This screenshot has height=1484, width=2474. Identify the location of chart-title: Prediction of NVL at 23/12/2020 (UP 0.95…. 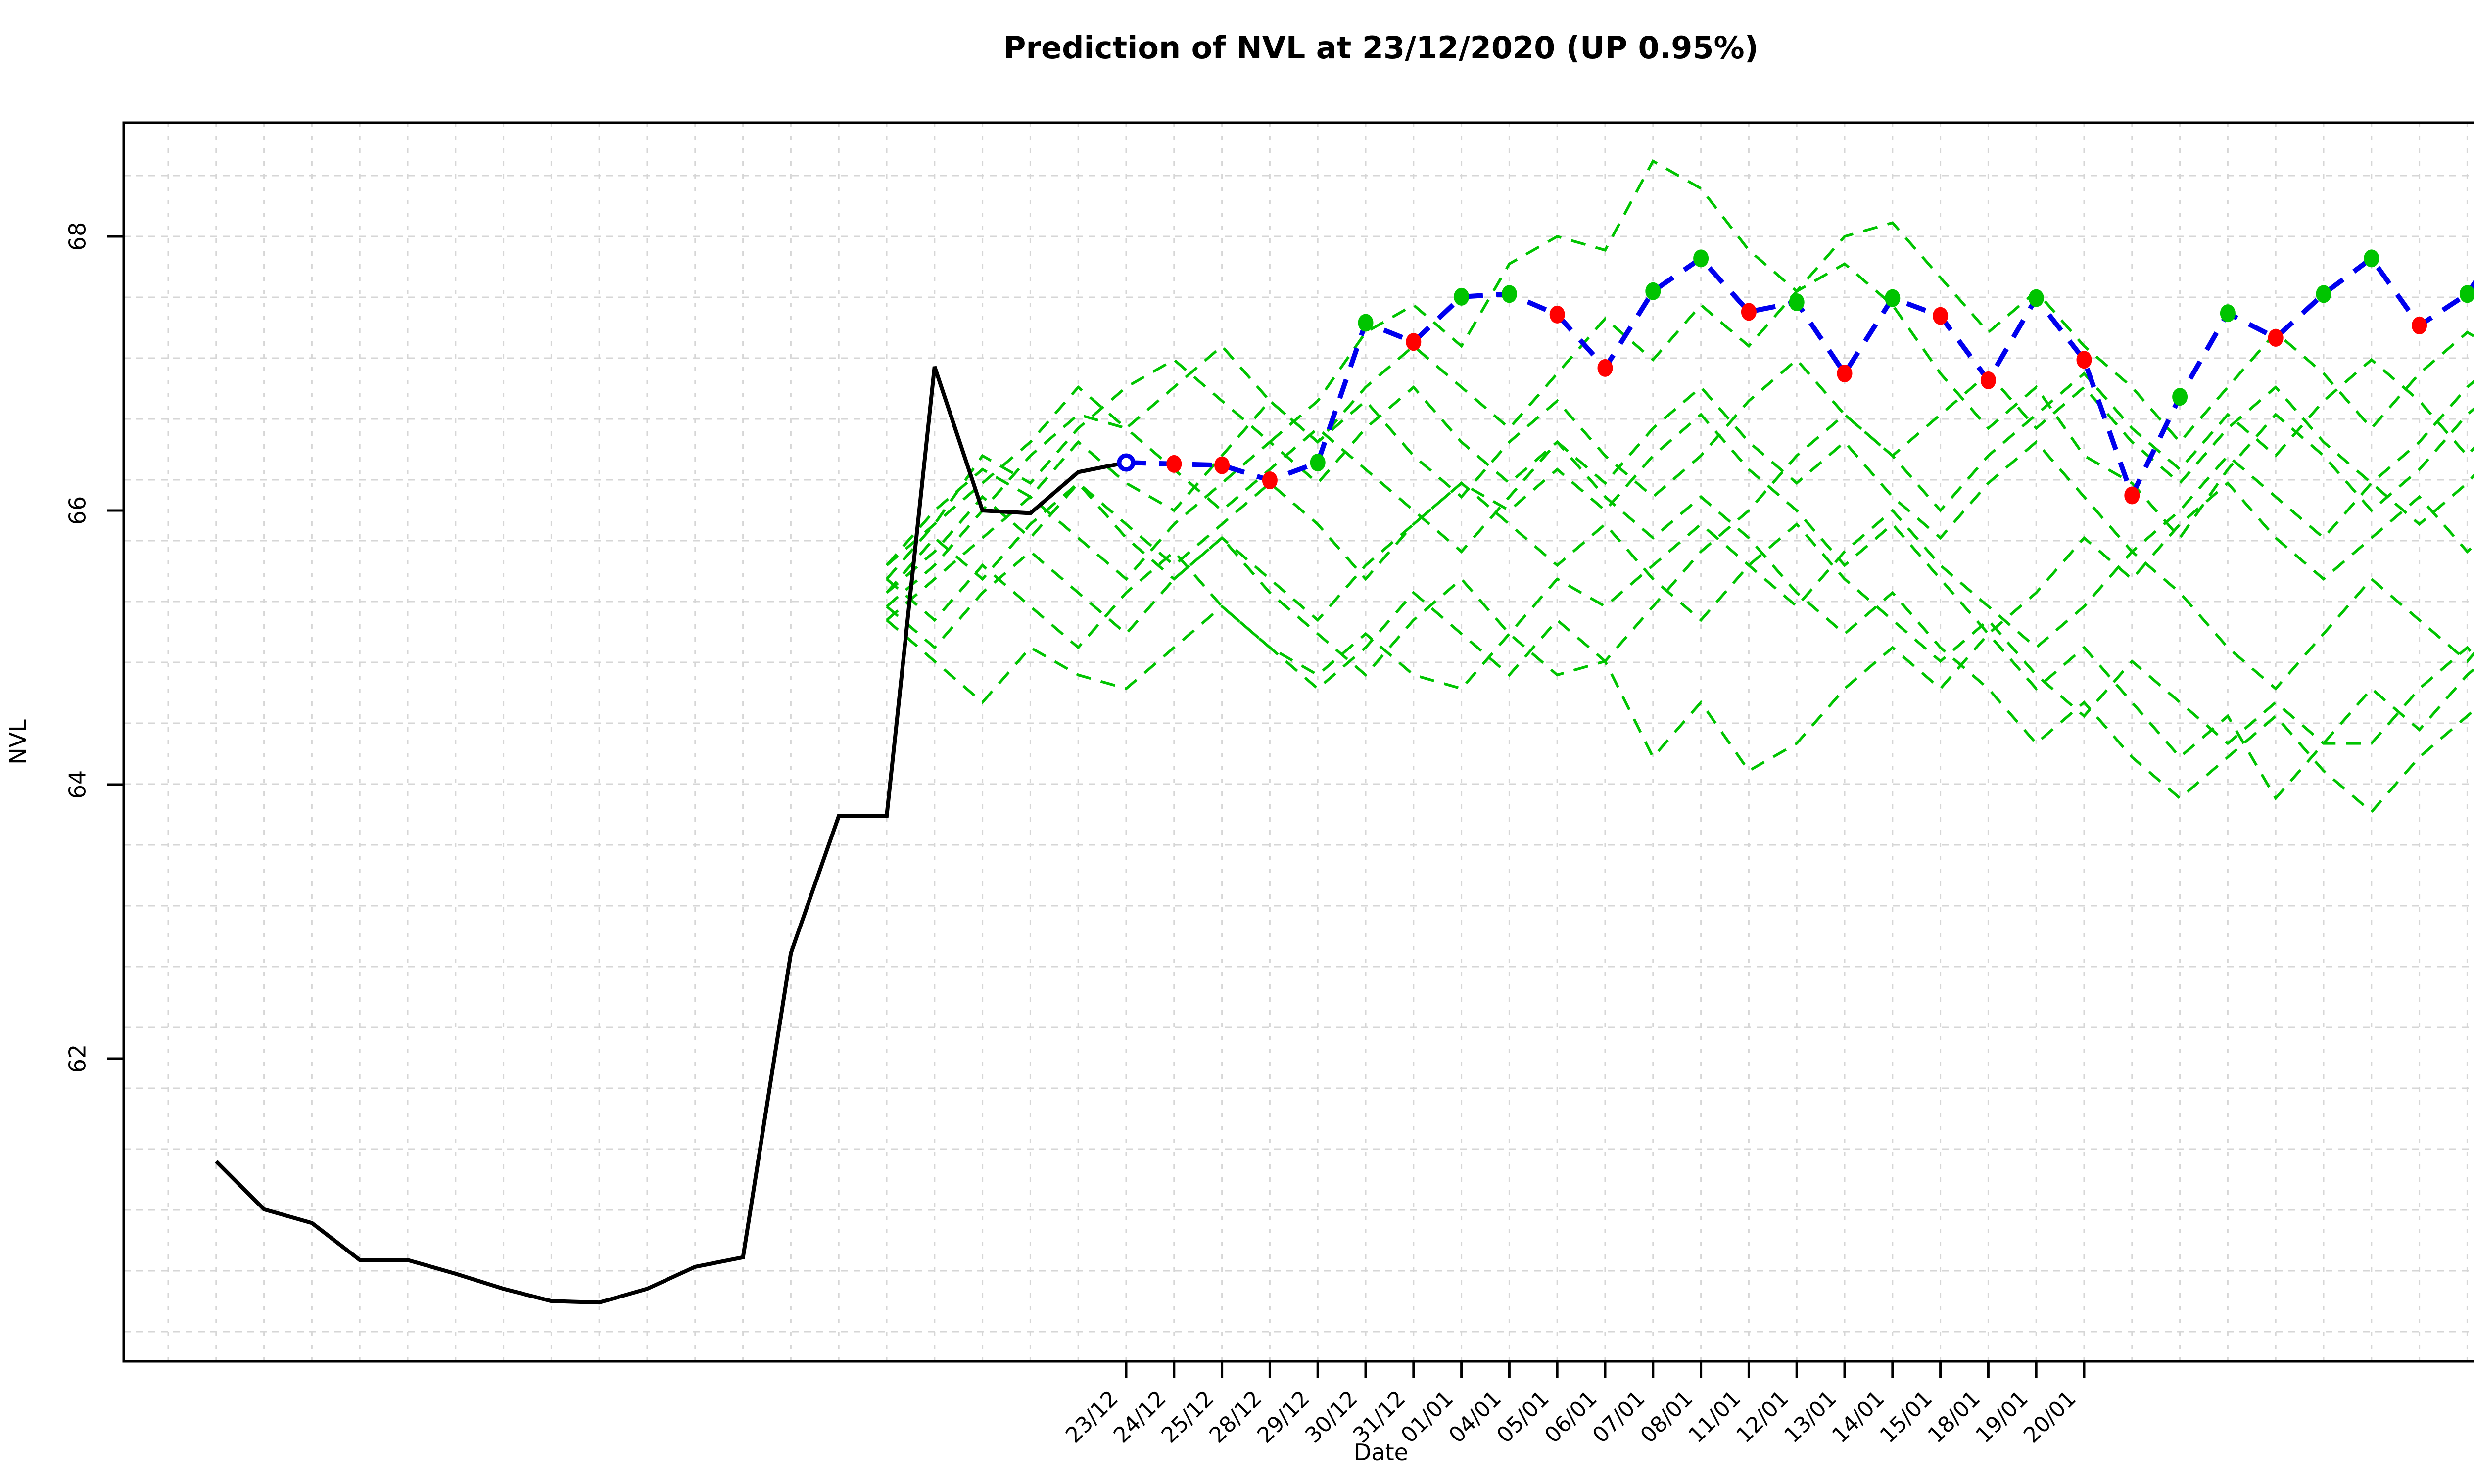
(1381, 48).